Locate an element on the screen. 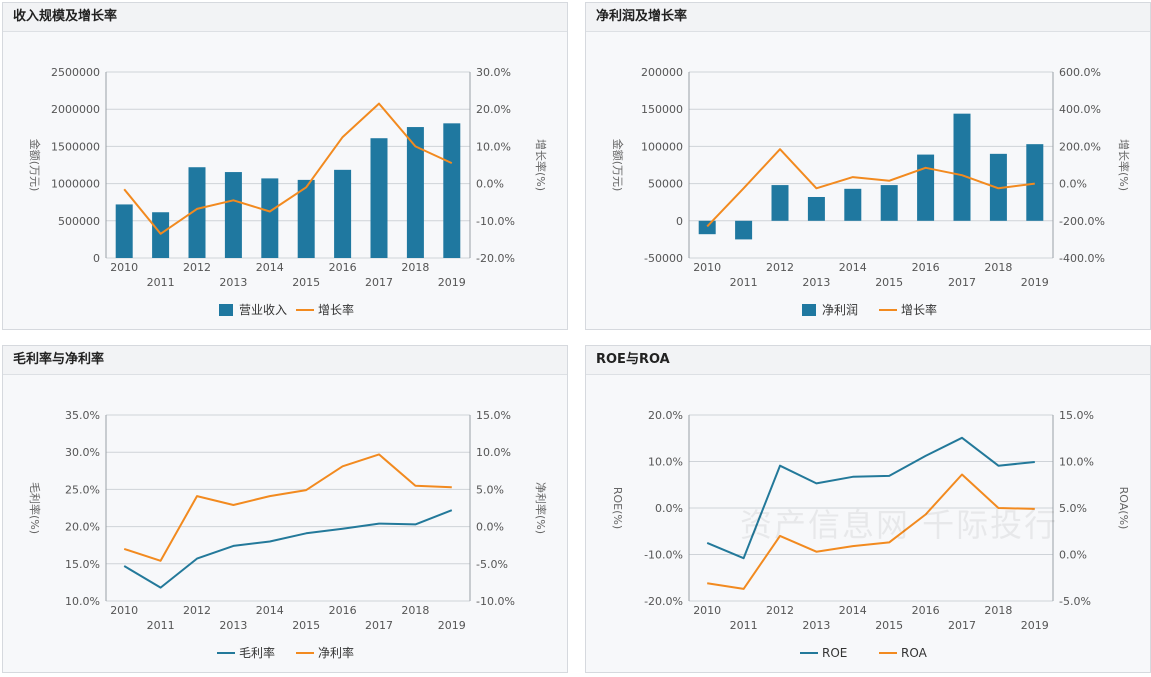  panel-title: 毛利率与净利率 is located at coordinates (285, 360).